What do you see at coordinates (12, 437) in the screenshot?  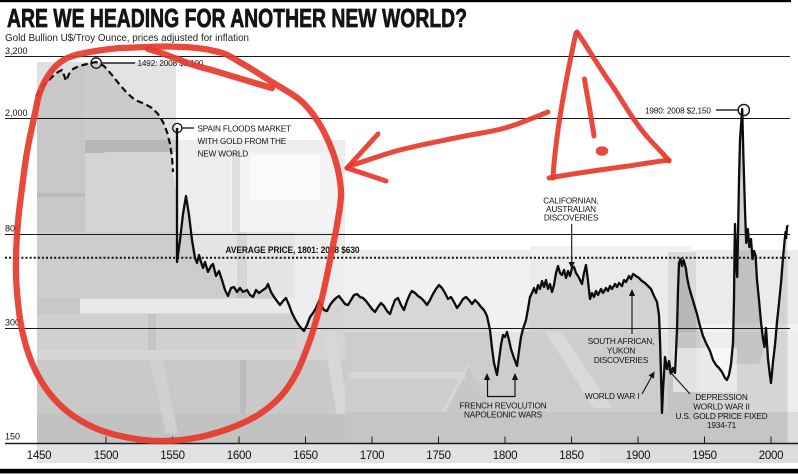 I see `svg-text: 150` at bounding box center [12, 437].